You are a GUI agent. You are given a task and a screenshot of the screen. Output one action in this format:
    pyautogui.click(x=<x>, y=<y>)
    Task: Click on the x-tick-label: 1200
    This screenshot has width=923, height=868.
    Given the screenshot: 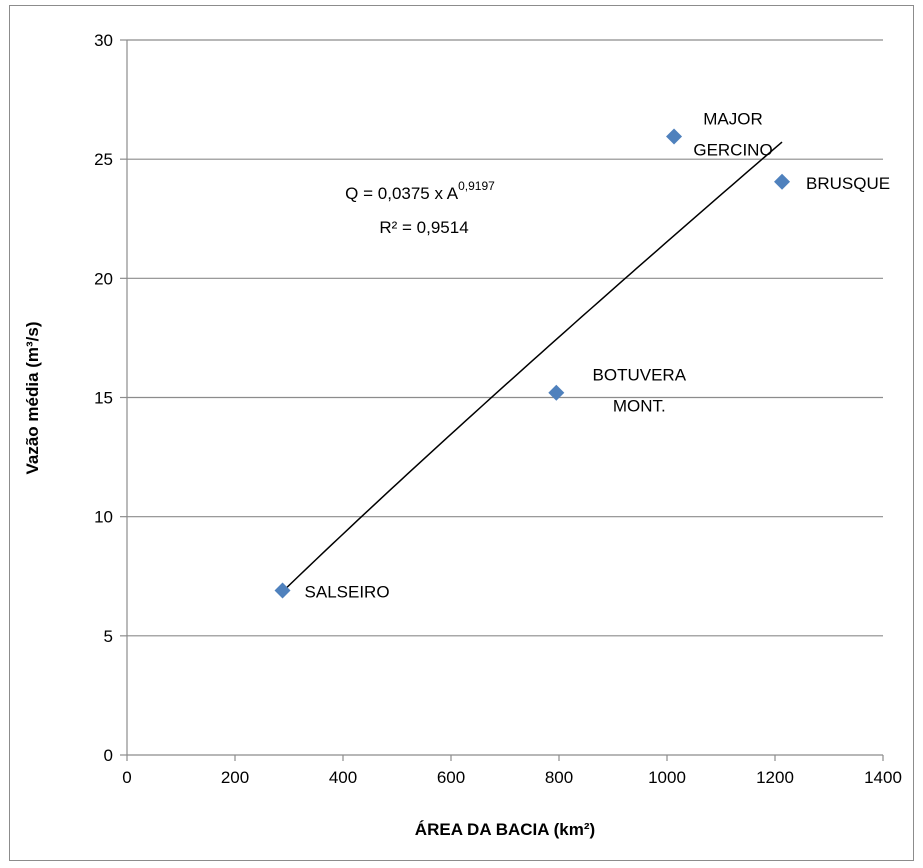 What is the action you would take?
    pyautogui.click(x=775, y=777)
    